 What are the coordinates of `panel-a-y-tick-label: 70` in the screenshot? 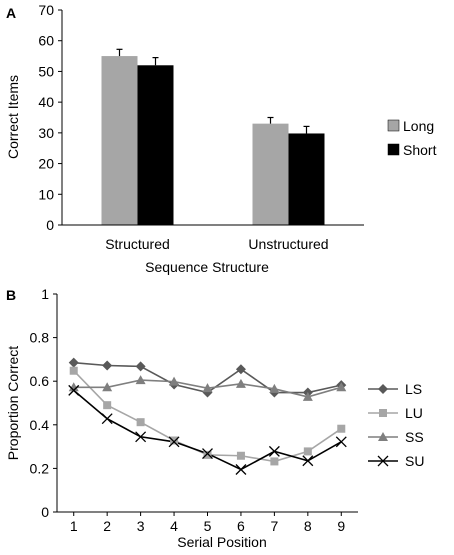 It's located at (46, 10).